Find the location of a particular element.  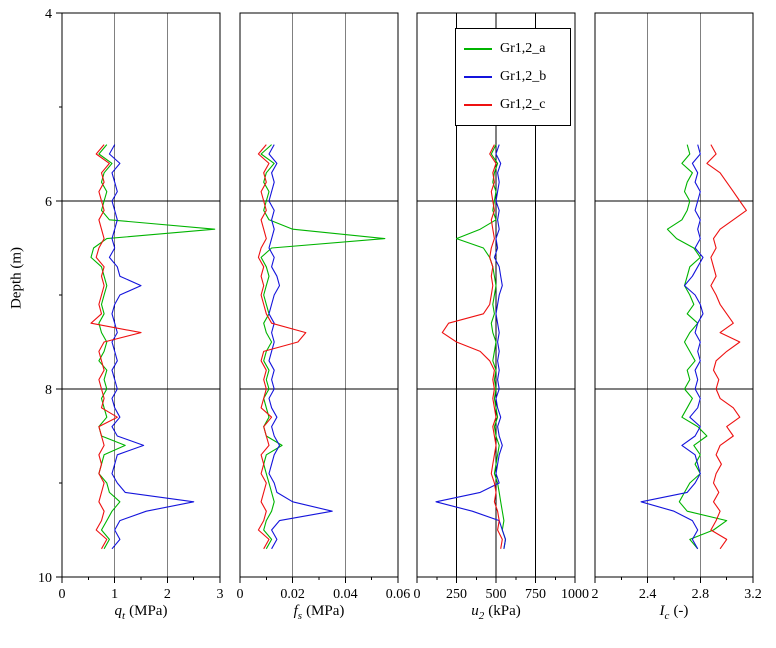

x-axis-title-fs: fs (MPa) is located at coordinates (319, 616).